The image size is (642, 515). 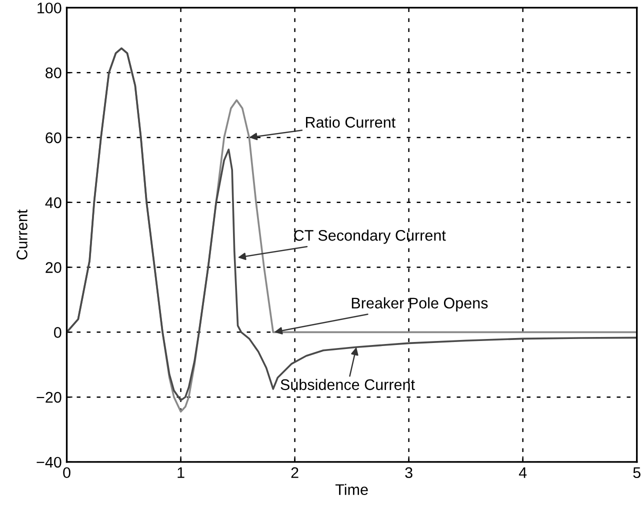 I want to click on x-tick-label: 3, so click(x=408, y=472).